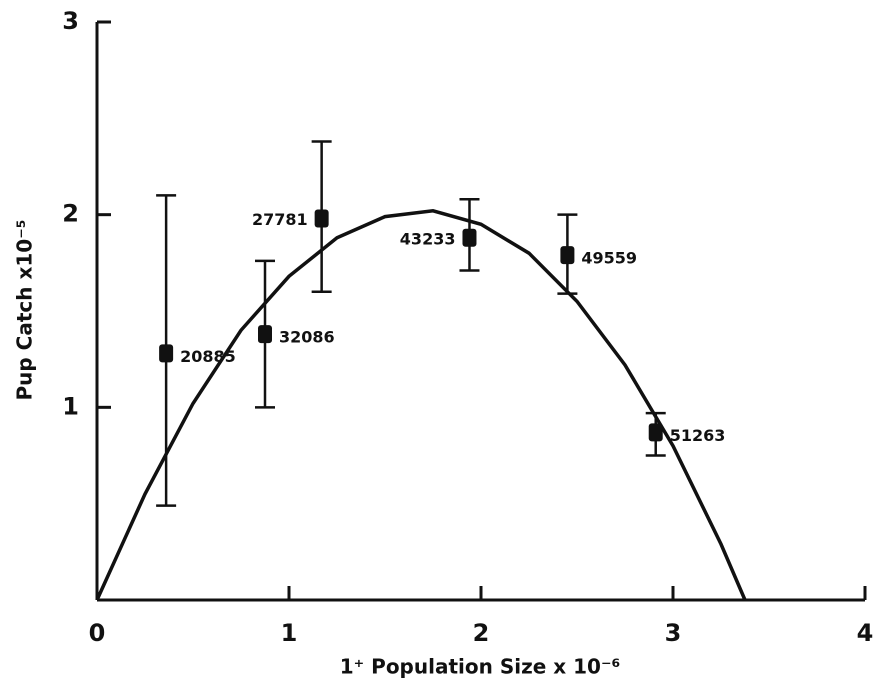 This screenshot has width=878, height=694. Describe the element at coordinates (481, 633) in the screenshot. I see `x-tick-label: 2` at that location.